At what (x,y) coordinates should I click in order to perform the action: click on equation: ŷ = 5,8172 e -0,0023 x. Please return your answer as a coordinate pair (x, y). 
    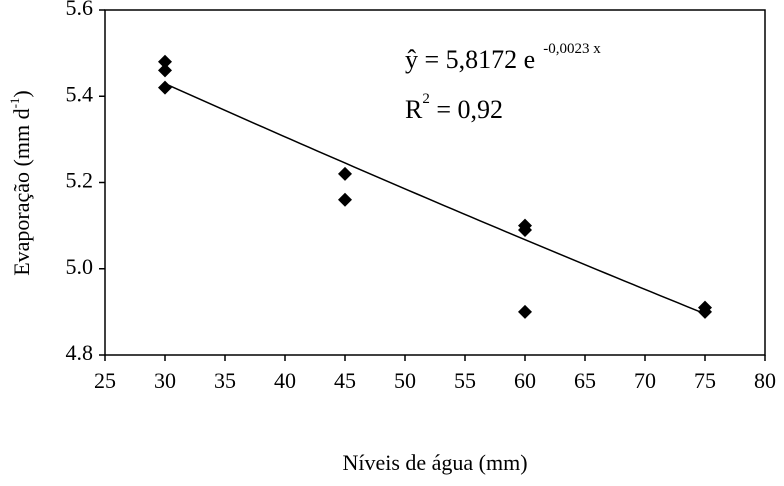
    Looking at the image, I should click on (503, 57).